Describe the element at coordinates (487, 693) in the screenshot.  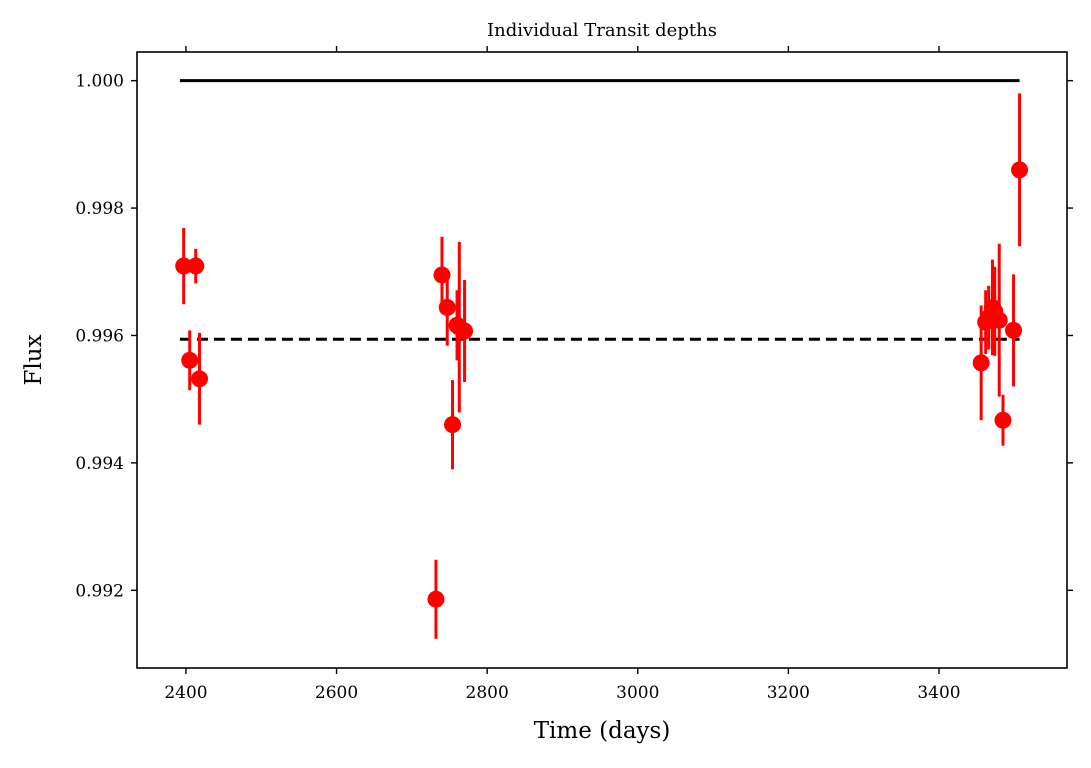
I see `x-tick-label: 2800` at that location.